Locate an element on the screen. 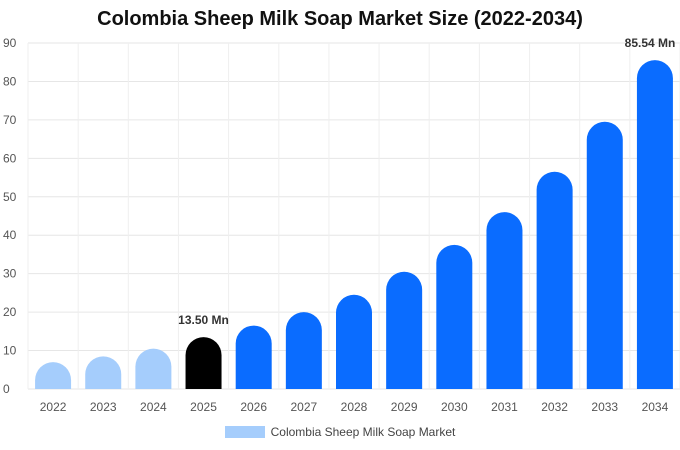  y-tick-label: 60 is located at coordinates (10, 158).